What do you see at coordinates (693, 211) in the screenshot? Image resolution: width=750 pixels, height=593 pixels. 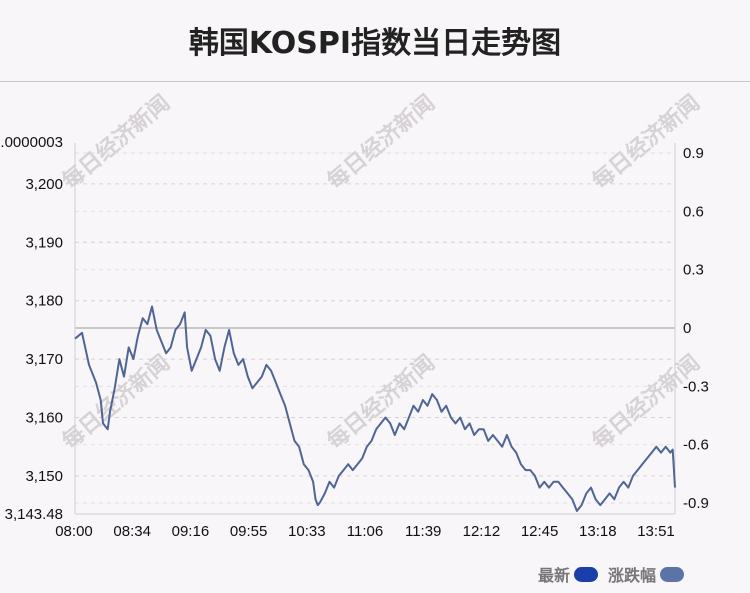 I see `y-right-tick-label: 0.6` at bounding box center [693, 211].